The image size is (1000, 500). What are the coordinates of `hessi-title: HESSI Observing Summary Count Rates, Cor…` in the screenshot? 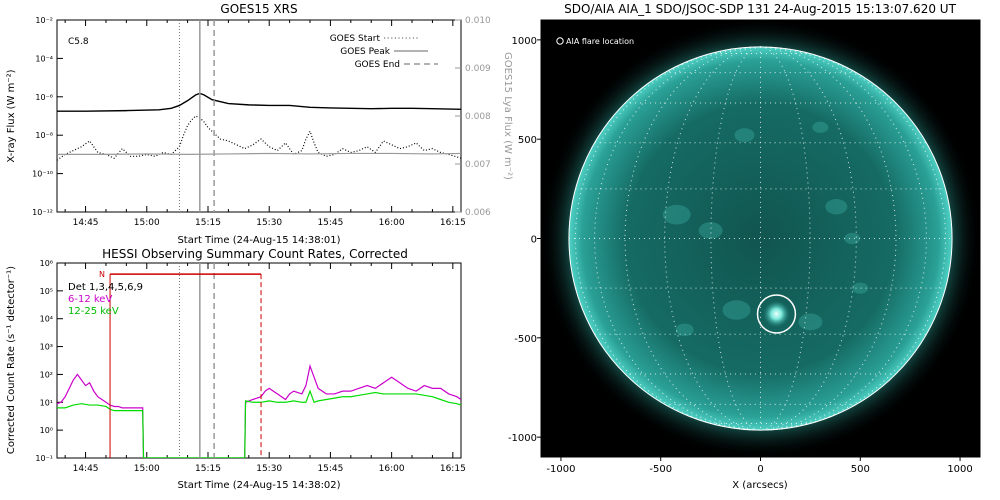 It's located at (255, 254).